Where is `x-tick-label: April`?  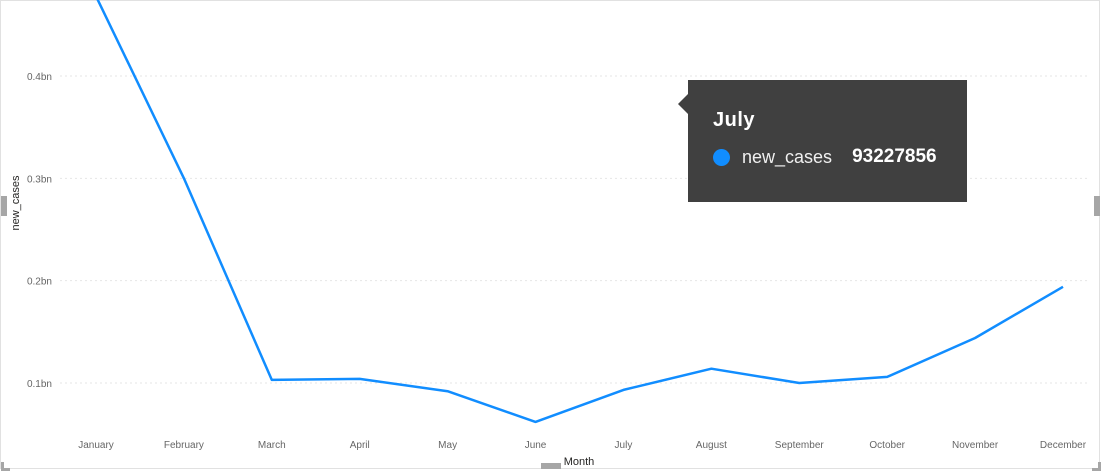 x-tick-label: April is located at coordinates (360, 445).